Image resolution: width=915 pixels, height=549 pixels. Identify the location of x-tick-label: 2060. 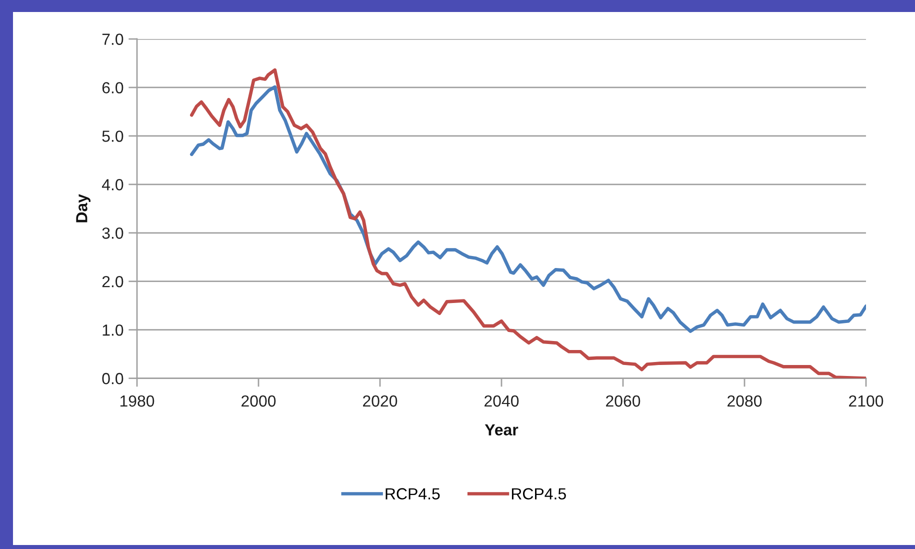
(623, 401).